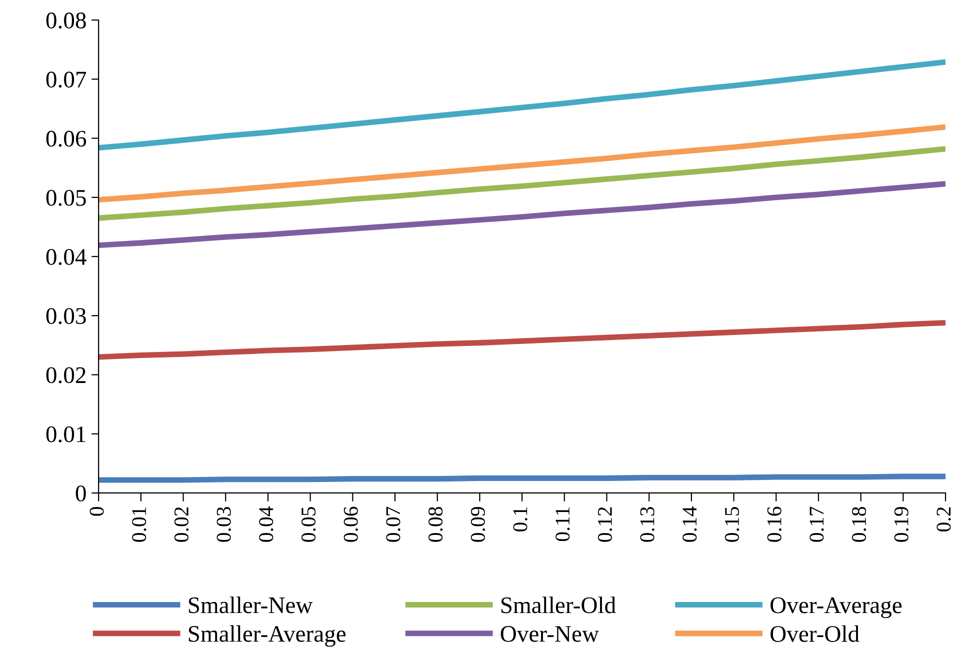  I want to click on x-tick-label: 0.03, so click(223, 524).